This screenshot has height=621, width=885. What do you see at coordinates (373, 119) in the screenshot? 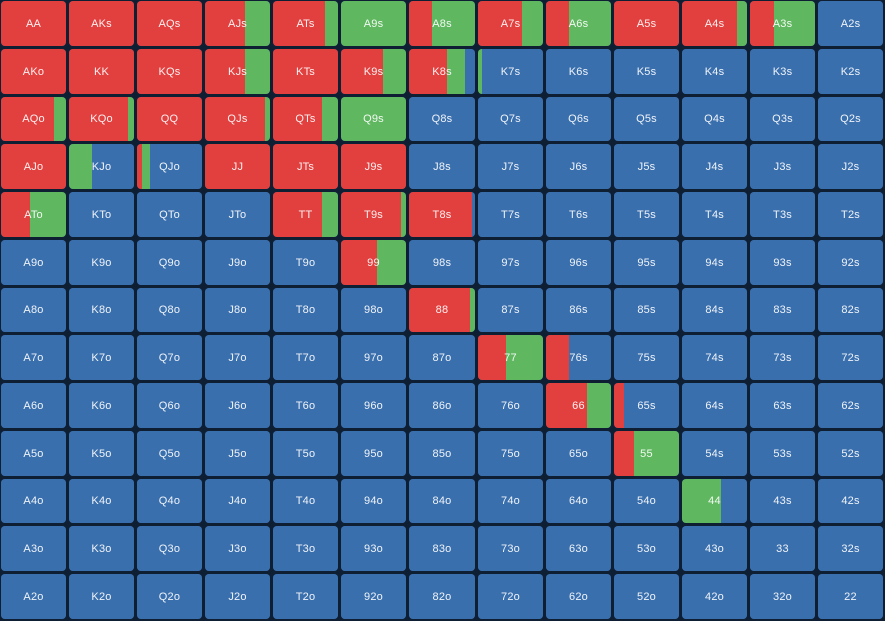
I see `hand-cell-Q9s: Q9s` at bounding box center [373, 119].